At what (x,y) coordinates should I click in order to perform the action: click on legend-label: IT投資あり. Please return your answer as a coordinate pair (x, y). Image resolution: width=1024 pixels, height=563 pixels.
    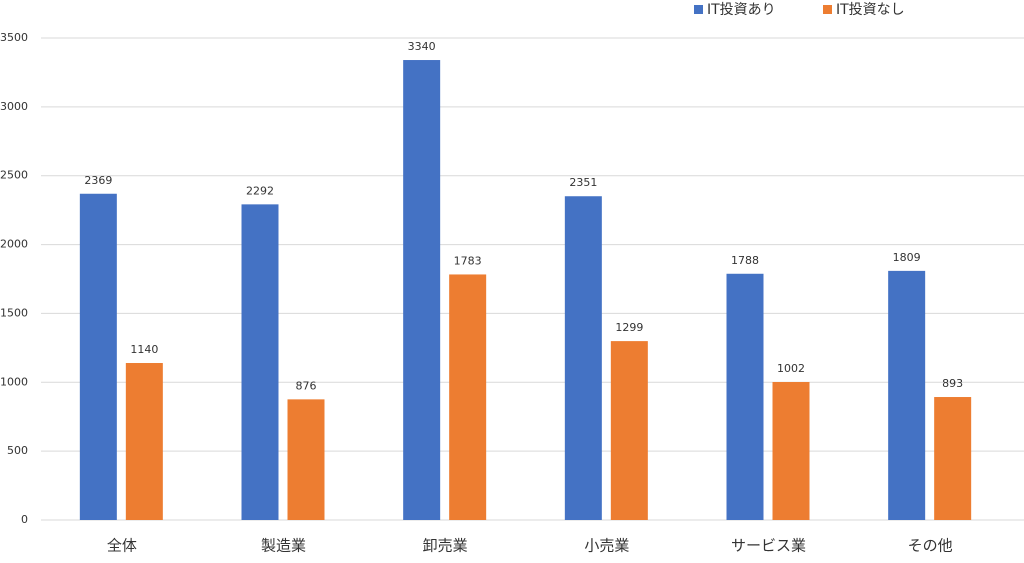
    Looking at the image, I should click on (741, 10).